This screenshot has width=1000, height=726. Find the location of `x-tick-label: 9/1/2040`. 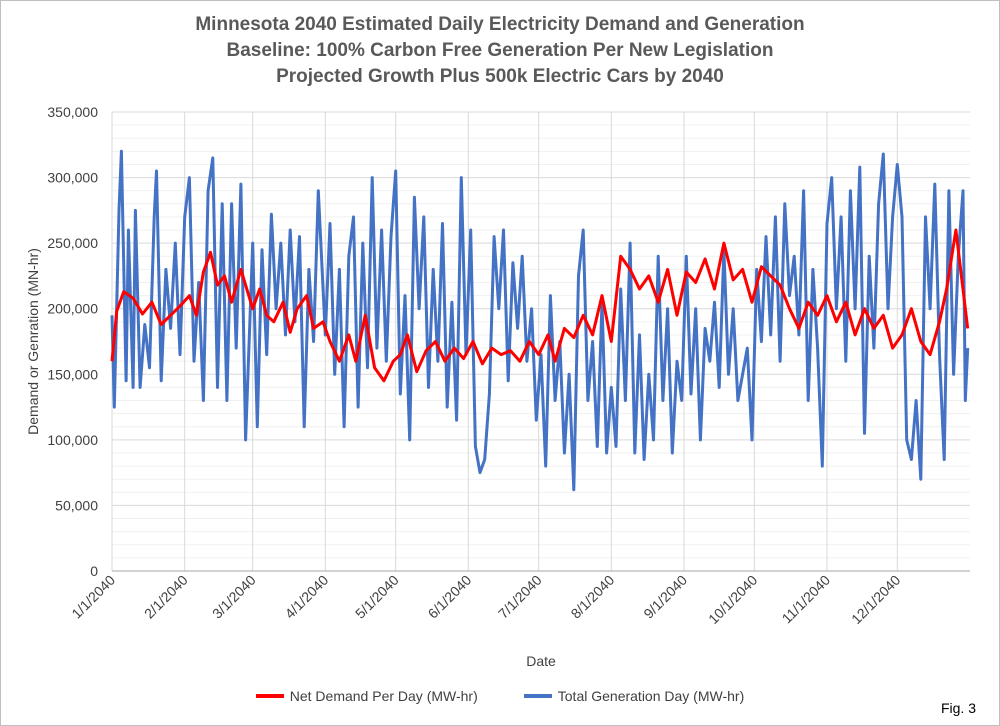

x-tick-label: 9/1/2040 is located at coordinates (665, 597).